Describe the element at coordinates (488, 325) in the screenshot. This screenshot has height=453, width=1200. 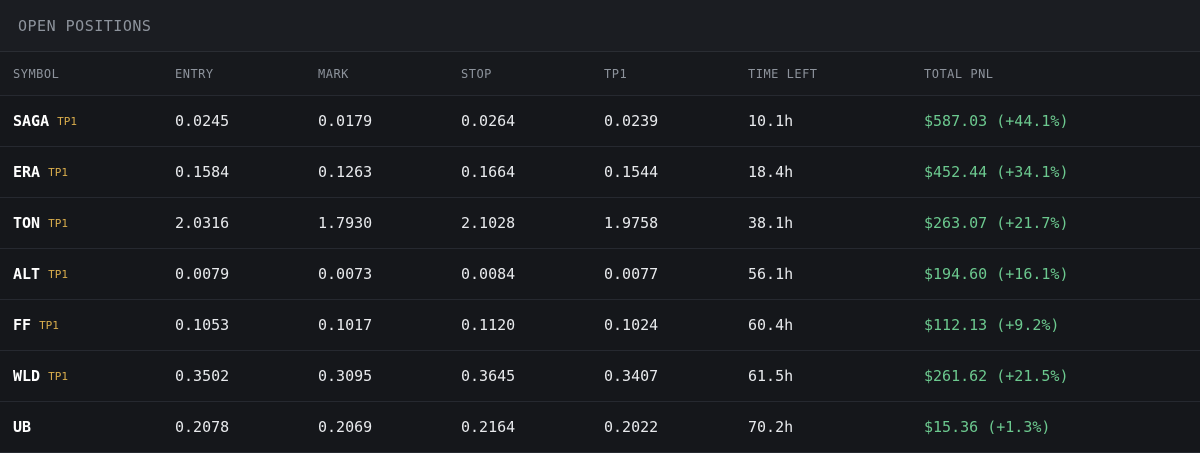
I see `value-cell: 0.1120` at that location.